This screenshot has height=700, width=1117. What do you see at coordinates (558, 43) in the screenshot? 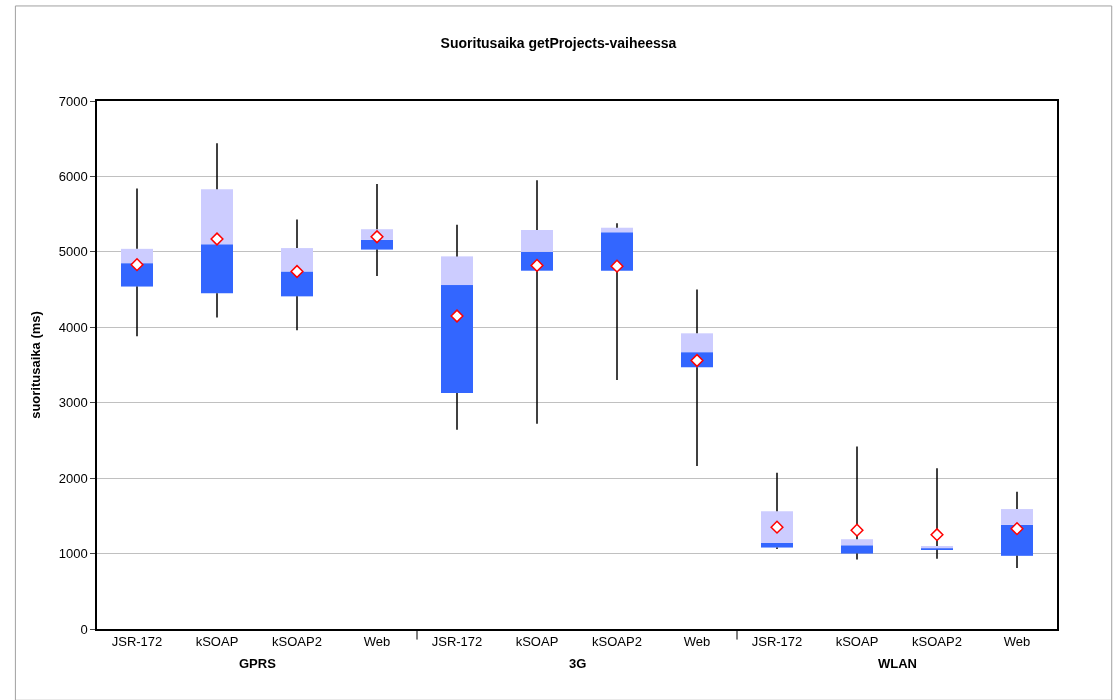
I see `chart-title: Suoritusaika getProjects-vaiheessa` at bounding box center [558, 43].